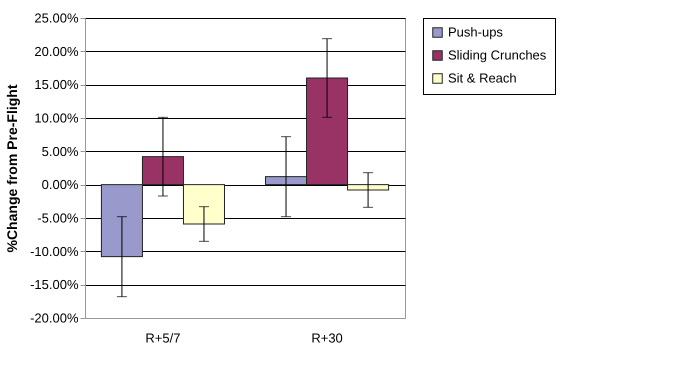 Image resolution: width=673 pixels, height=372 pixels. Describe the element at coordinates (56, 51) in the screenshot. I see `y-tick-label: 20.00%` at that location.